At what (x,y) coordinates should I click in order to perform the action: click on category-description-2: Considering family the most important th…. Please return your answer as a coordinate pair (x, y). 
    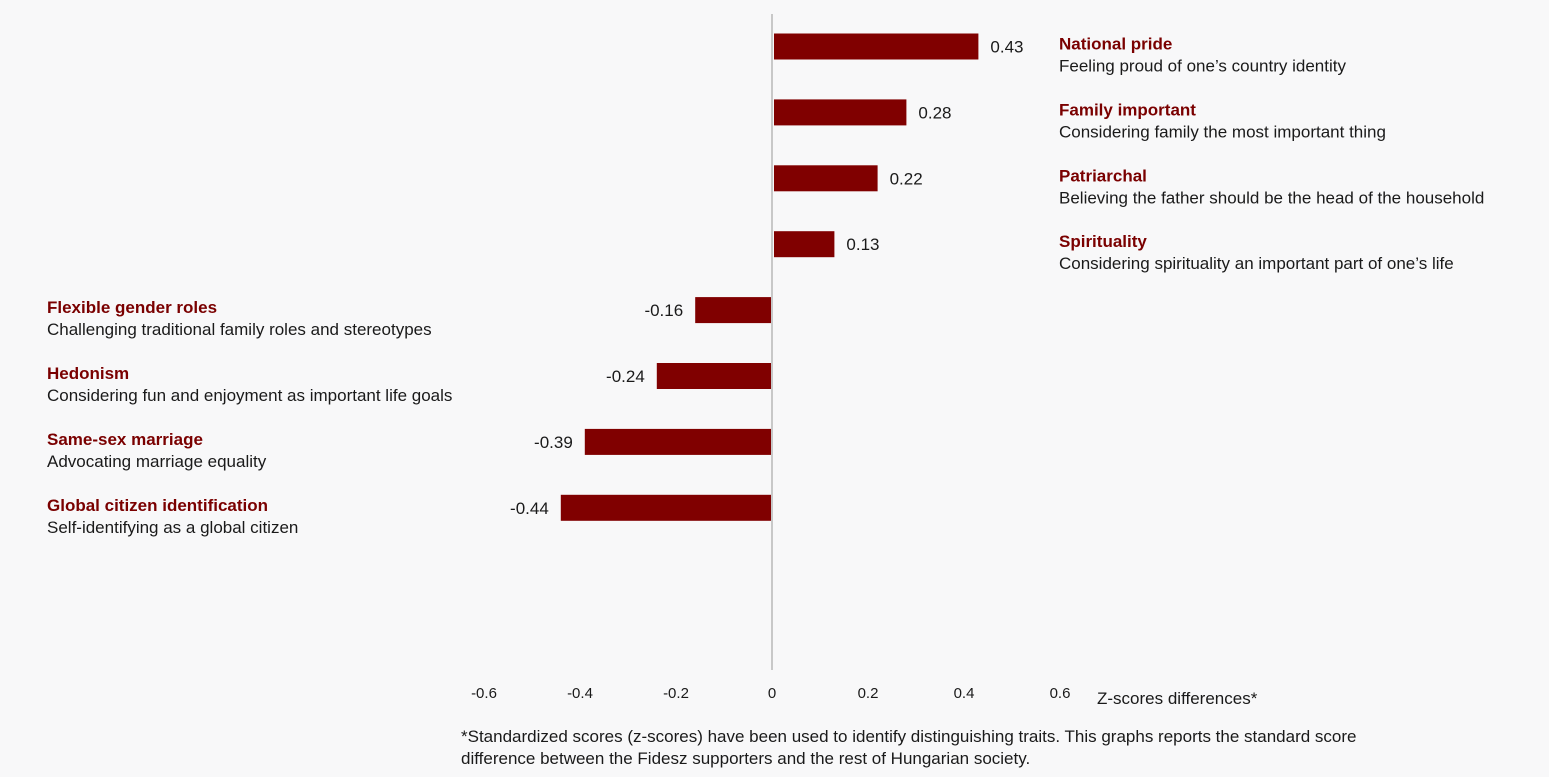
    Looking at the image, I should click on (1222, 131).